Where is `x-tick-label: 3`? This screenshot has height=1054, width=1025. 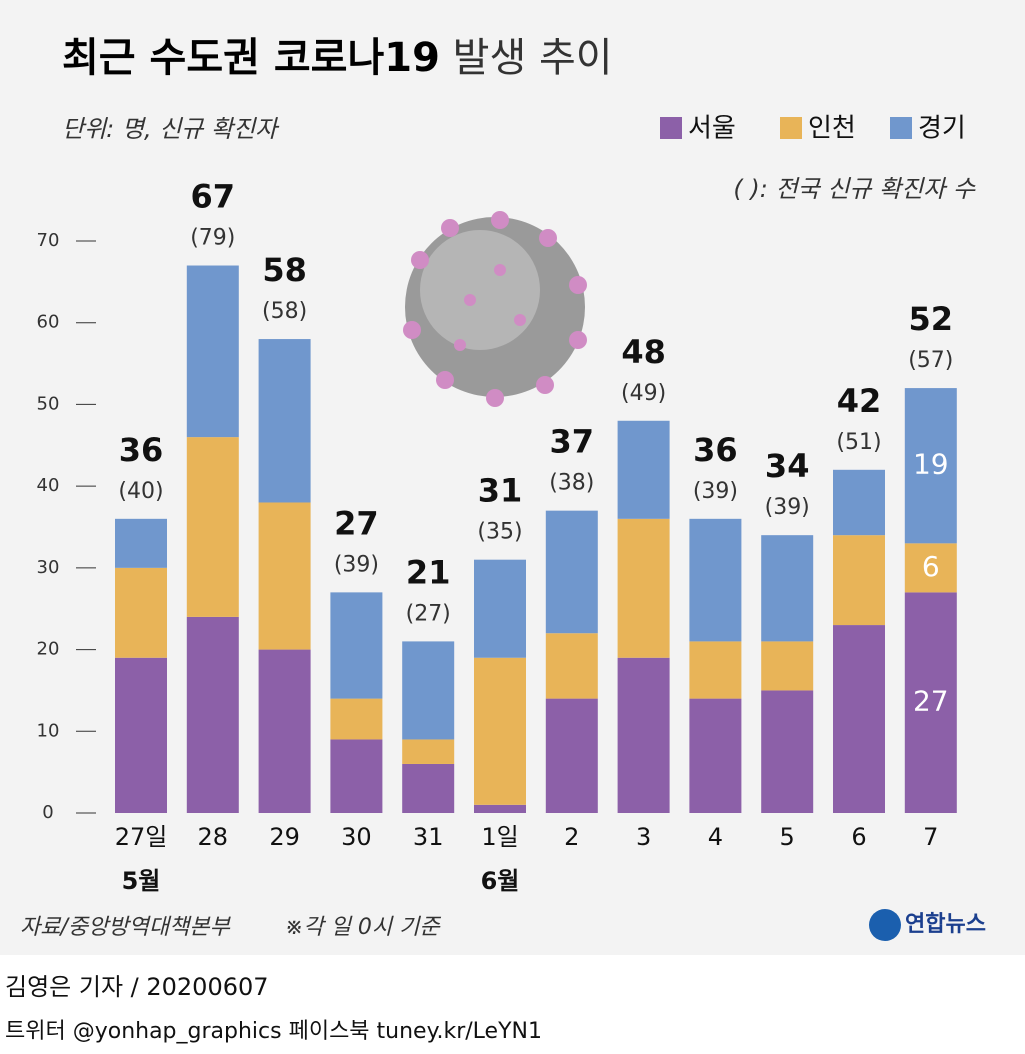 x-tick-label: 3 is located at coordinates (643, 837).